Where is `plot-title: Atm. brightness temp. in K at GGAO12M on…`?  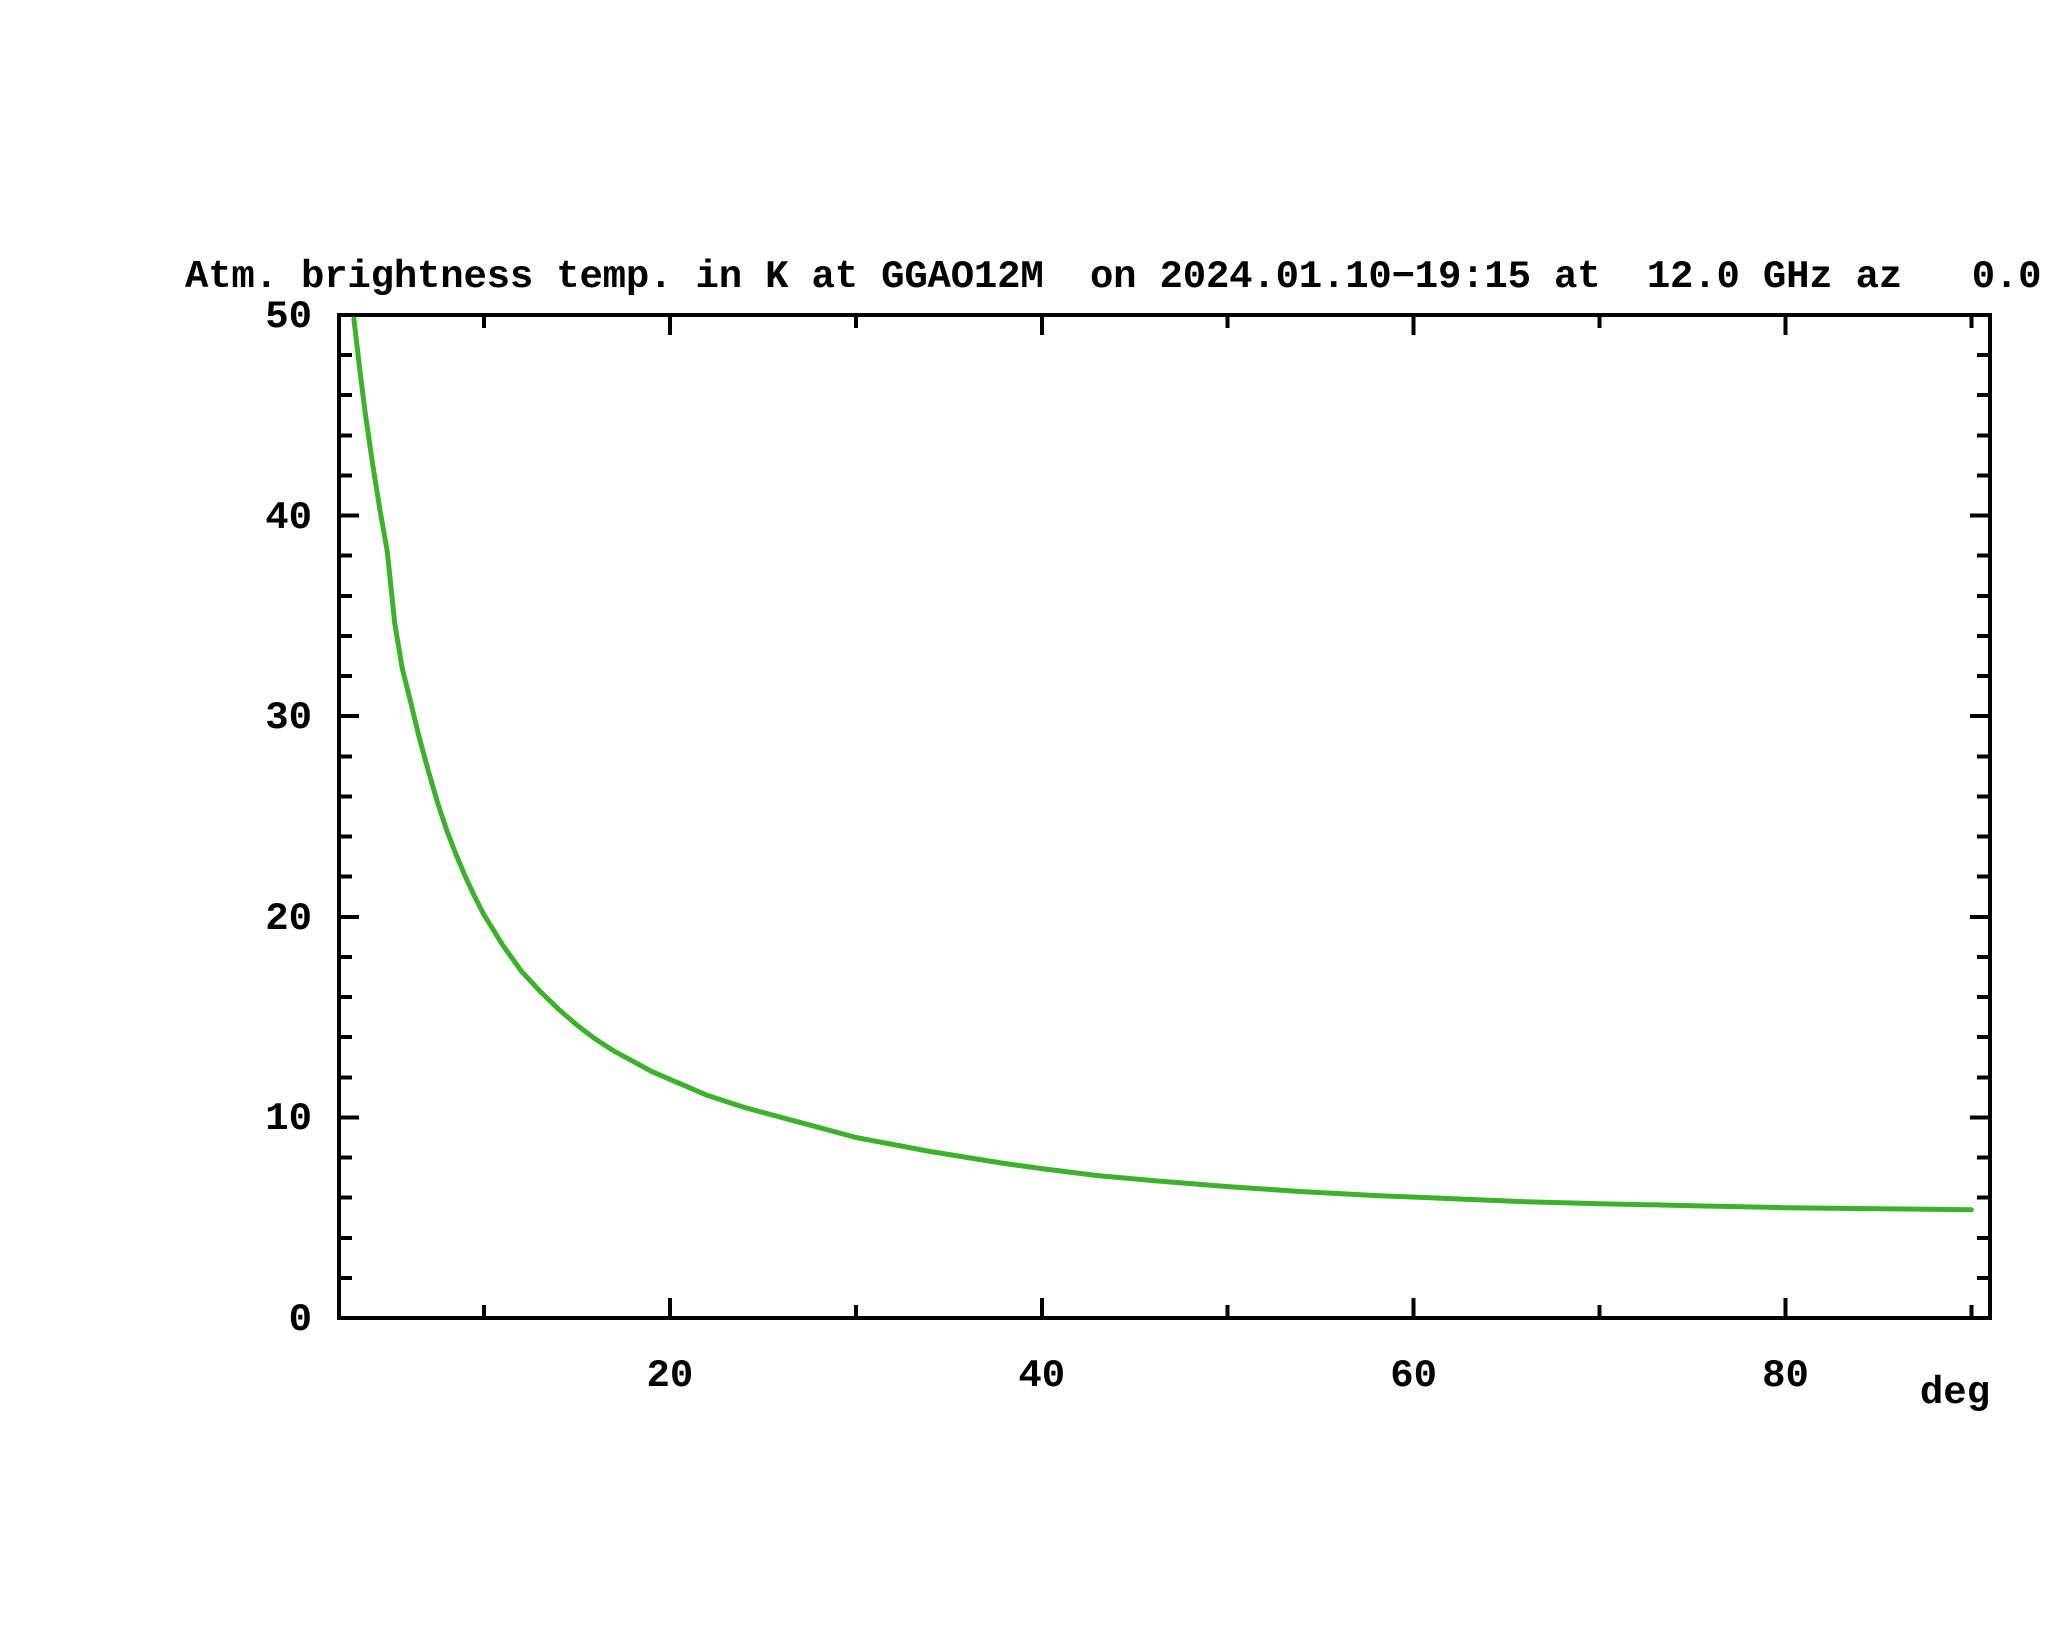
plot-title: Atm. brightness temp. in K at GGAO12M on… is located at coordinates (1113, 277).